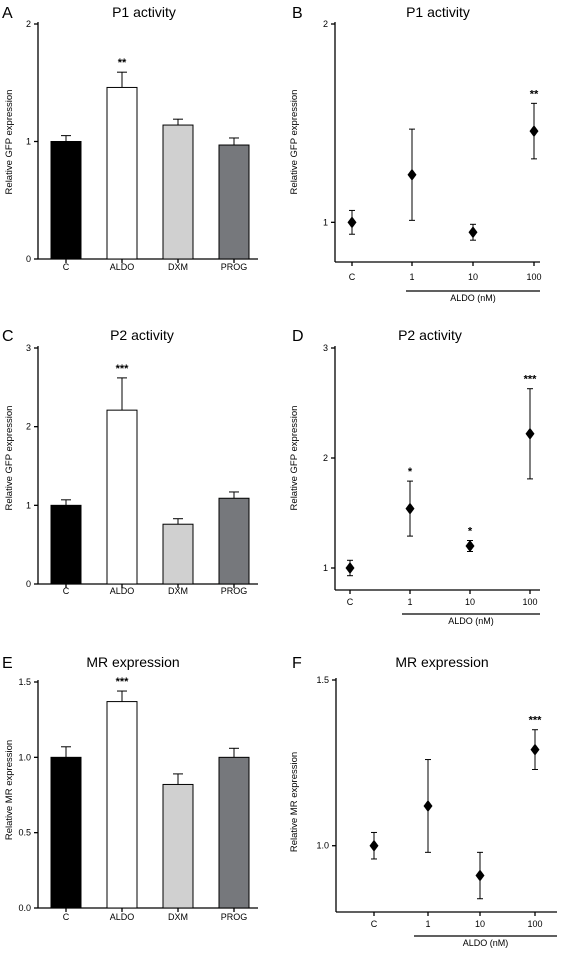 Image resolution: width=571 pixels, height=959 pixels. What do you see at coordinates (430, 335) in the screenshot?
I see `chart-title: P2 activity` at bounding box center [430, 335].